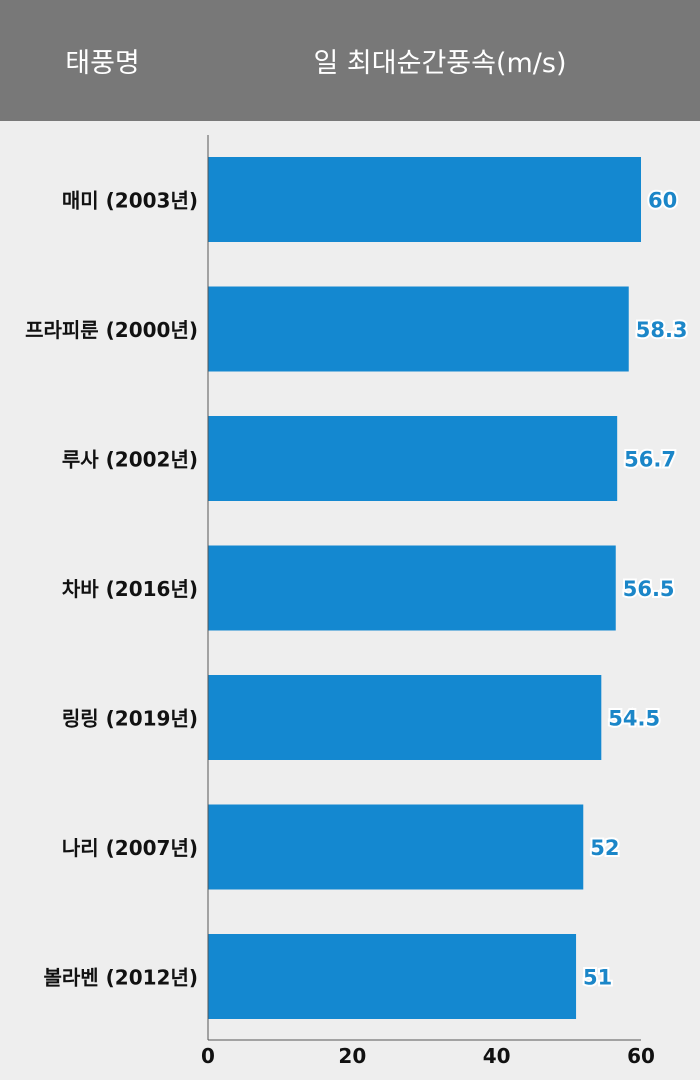  Describe the element at coordinates (641, 1056) in the screenshot. I see `x-tick-label: 60` at that location.